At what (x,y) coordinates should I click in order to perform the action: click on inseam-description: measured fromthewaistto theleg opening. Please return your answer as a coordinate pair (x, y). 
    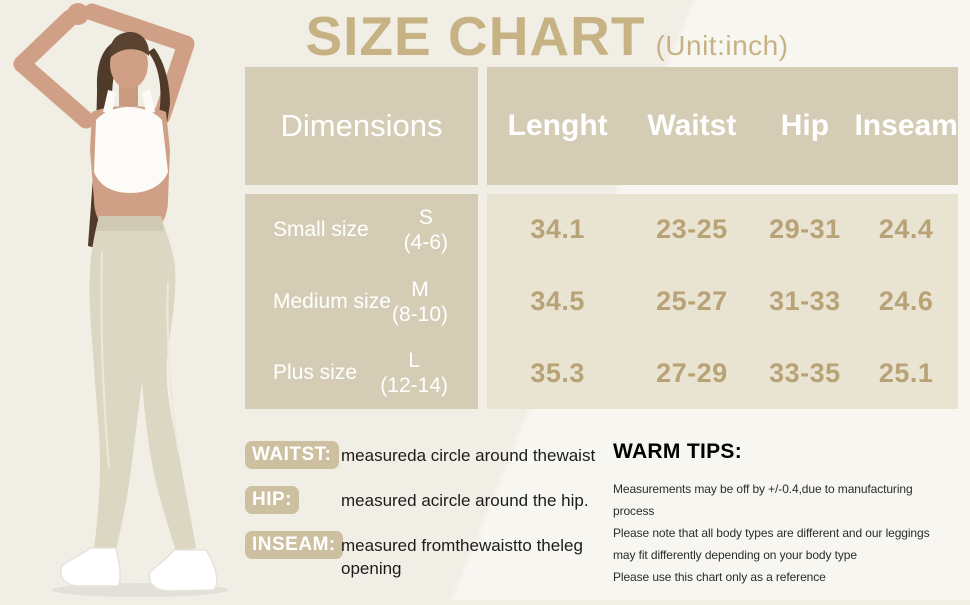
    Looking at the image, I should click on (462, 557).